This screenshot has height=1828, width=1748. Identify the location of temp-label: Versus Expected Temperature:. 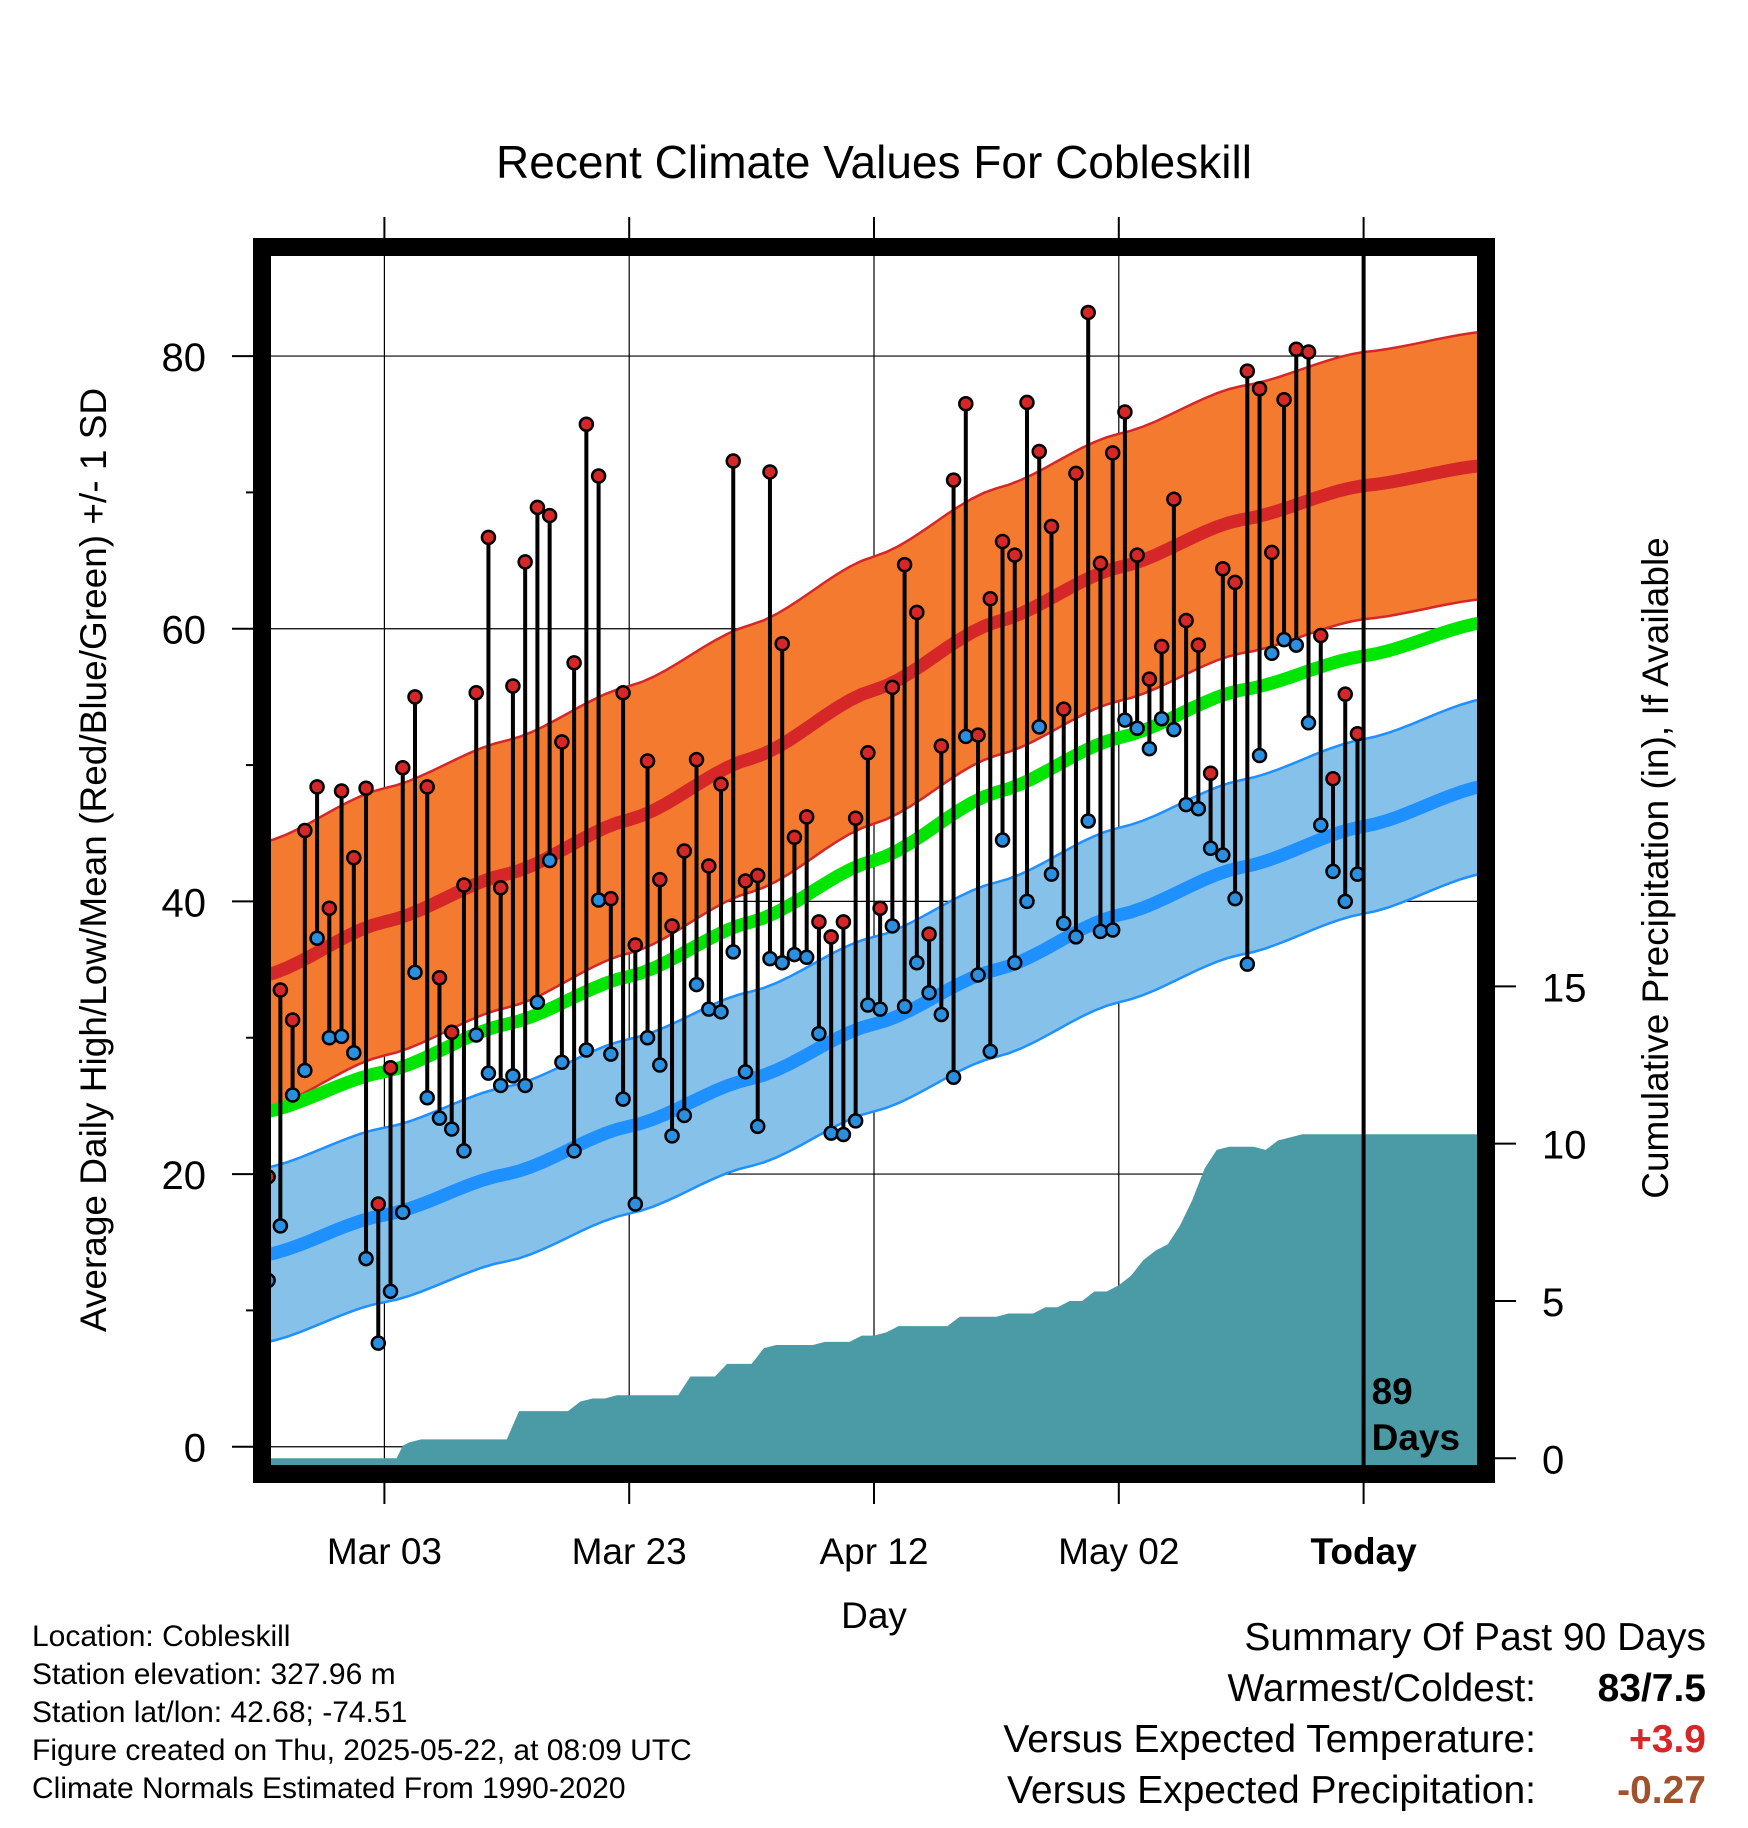
(1269, 1739).